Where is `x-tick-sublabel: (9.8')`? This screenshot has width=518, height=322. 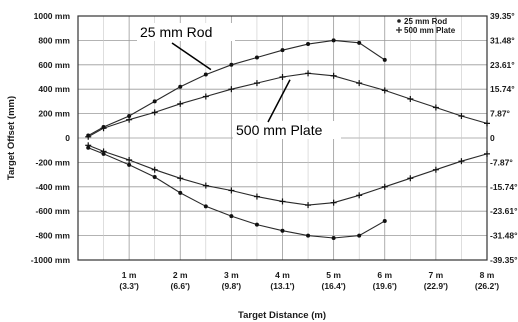
x-tick-sublabel: (9.8') is located at coordinates (232, 286).